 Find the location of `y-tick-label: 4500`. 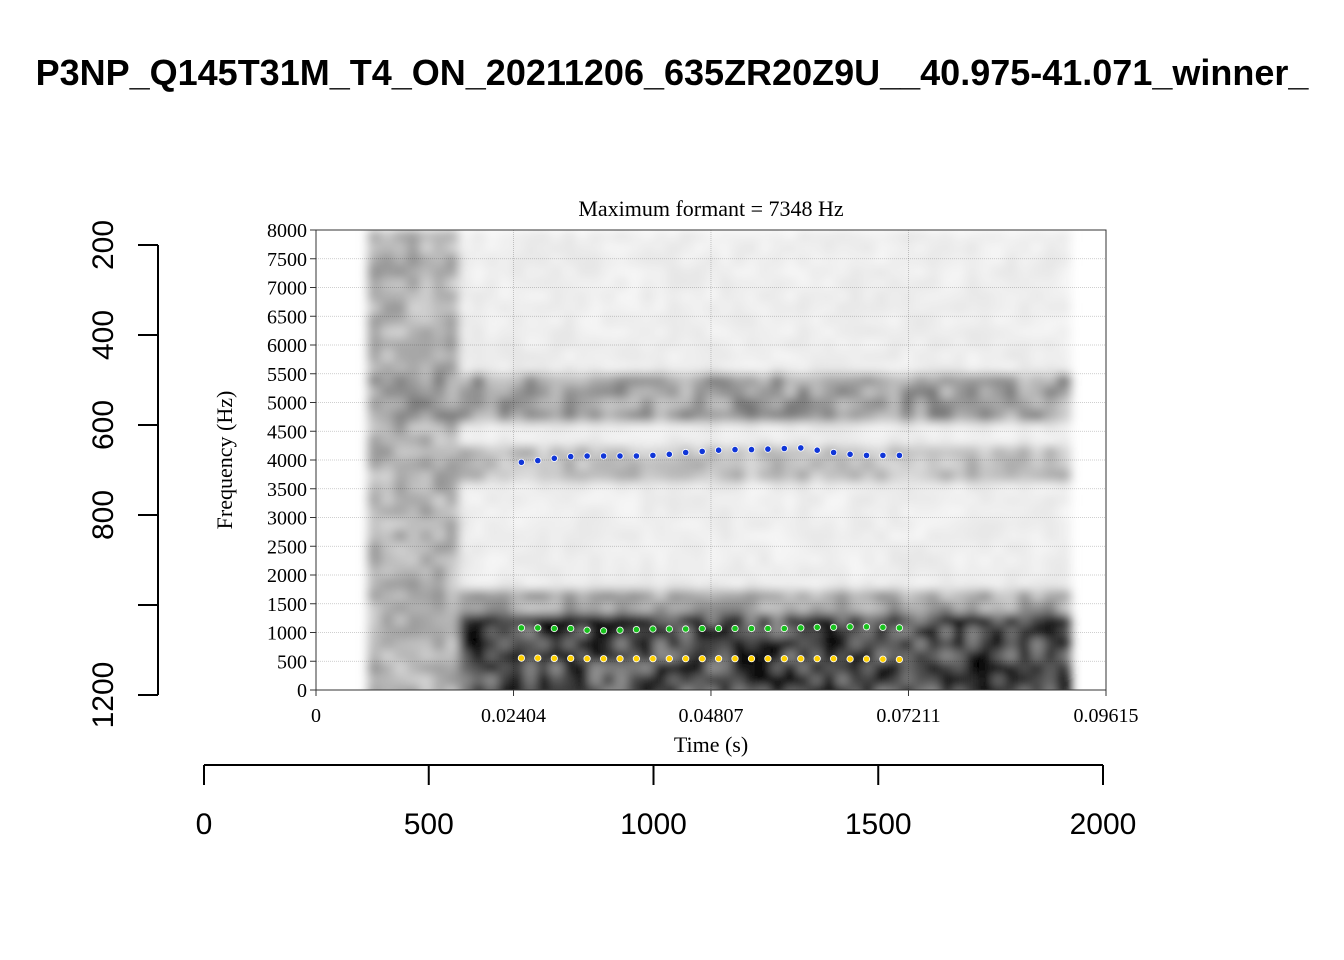

y-tick-label: 4500 is located at coordinates (287, 432).